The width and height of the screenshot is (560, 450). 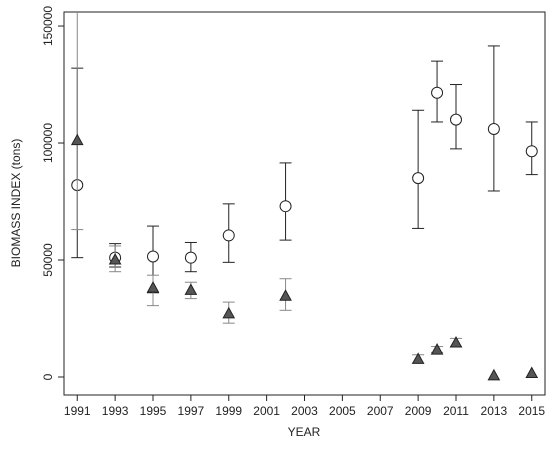 What do you see at coordinates (48, 26) in the screenshot?
I see `y-tick-label: 150000` at bounding box center [48, 26].